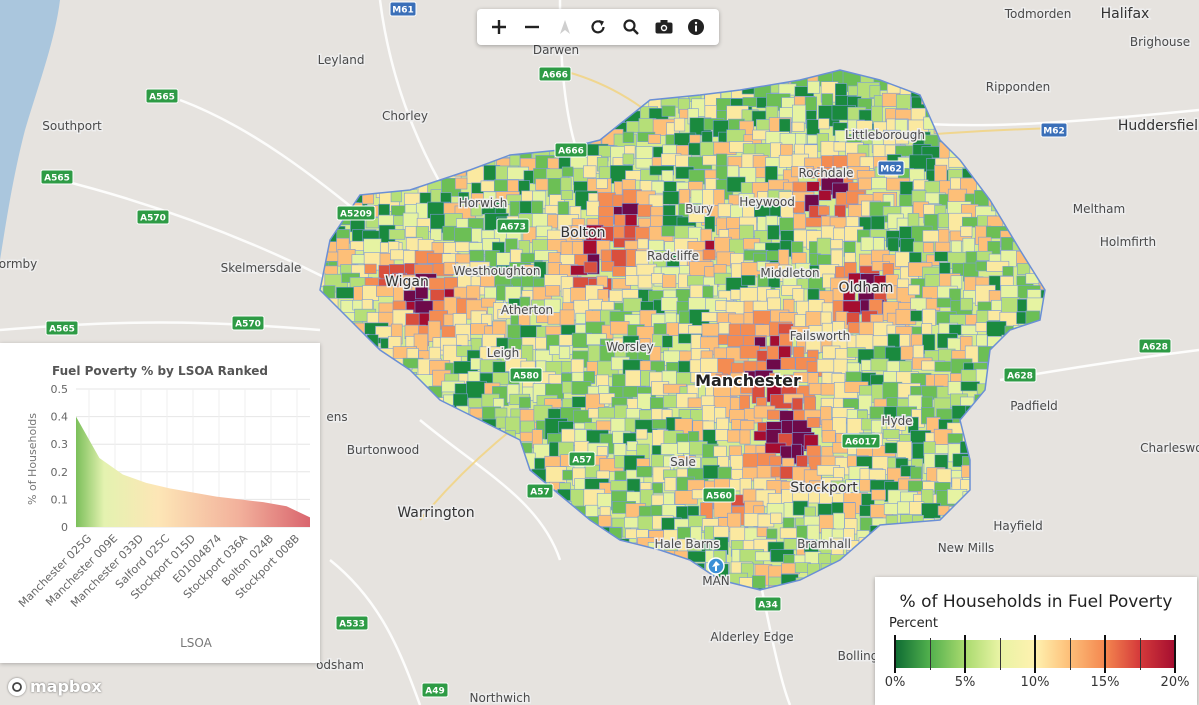 The width and height of the screenshot is (1199, 705). What do you see at coordinates (55, 686) in the screenshot?
I see `mapbox-logo: mapbox` at bounding box center [55, 686].